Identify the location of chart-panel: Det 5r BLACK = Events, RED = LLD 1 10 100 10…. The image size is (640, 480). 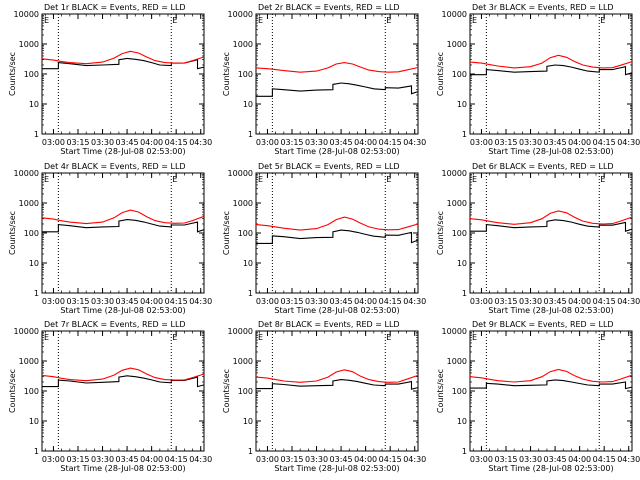
(324, 238).